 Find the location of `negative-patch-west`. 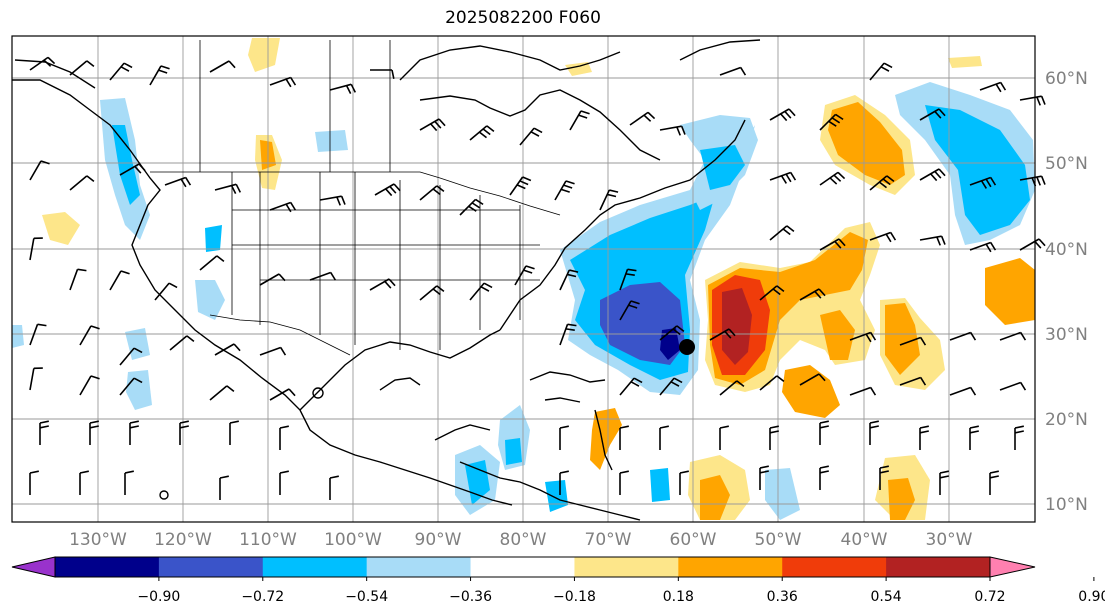

negative-patch-west is located at coordinates (213, 238).